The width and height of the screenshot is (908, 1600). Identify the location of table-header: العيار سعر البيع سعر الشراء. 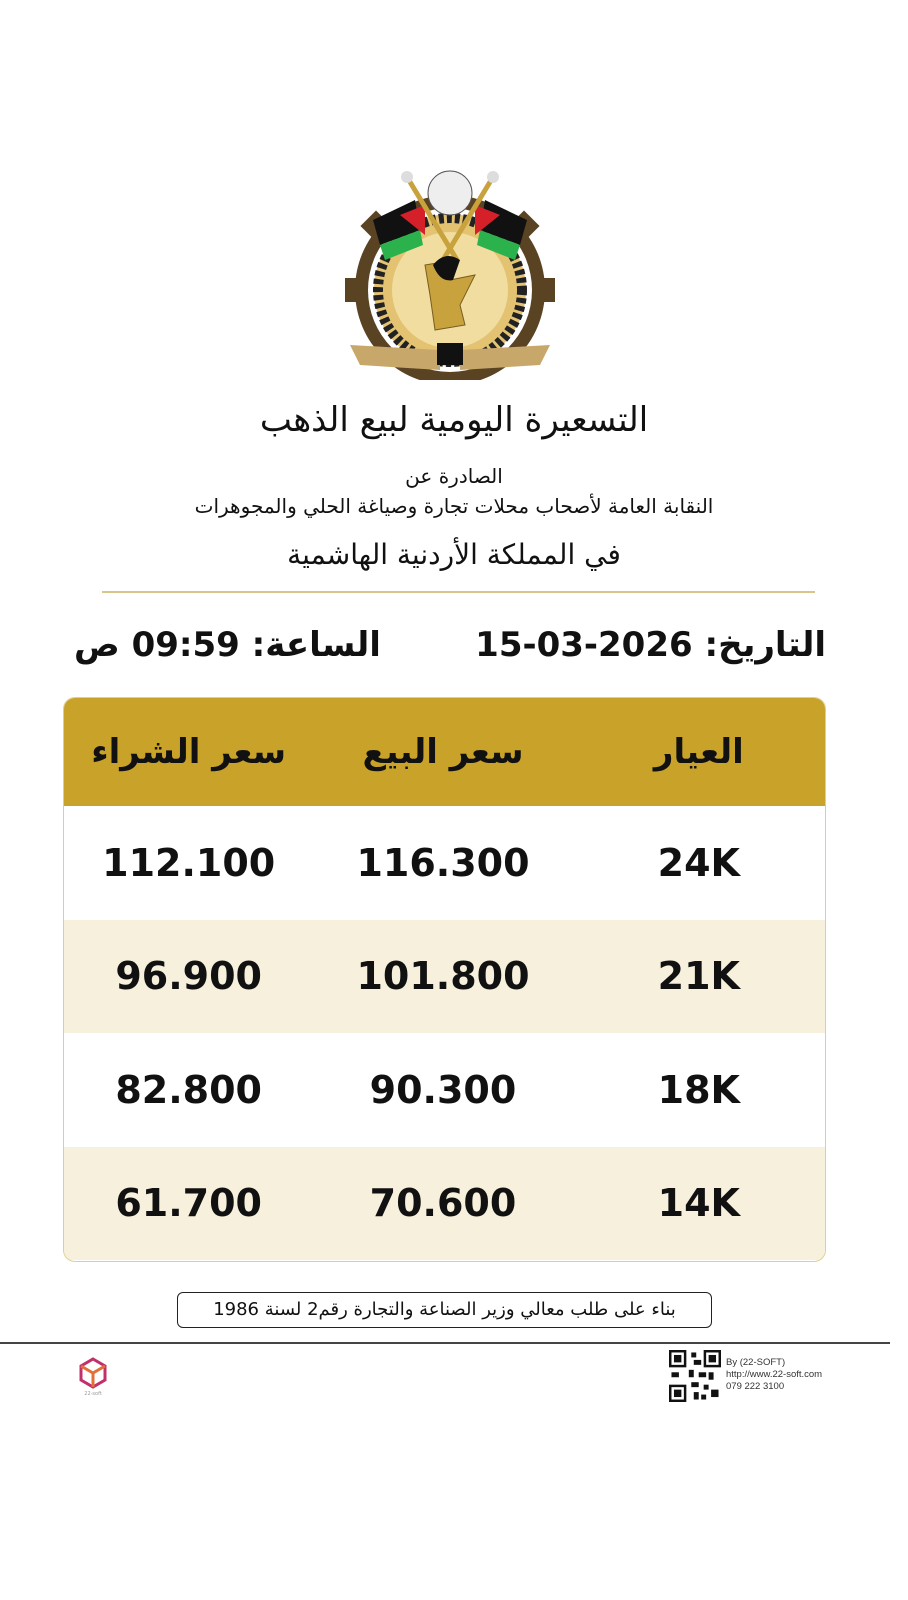
(444, 752).